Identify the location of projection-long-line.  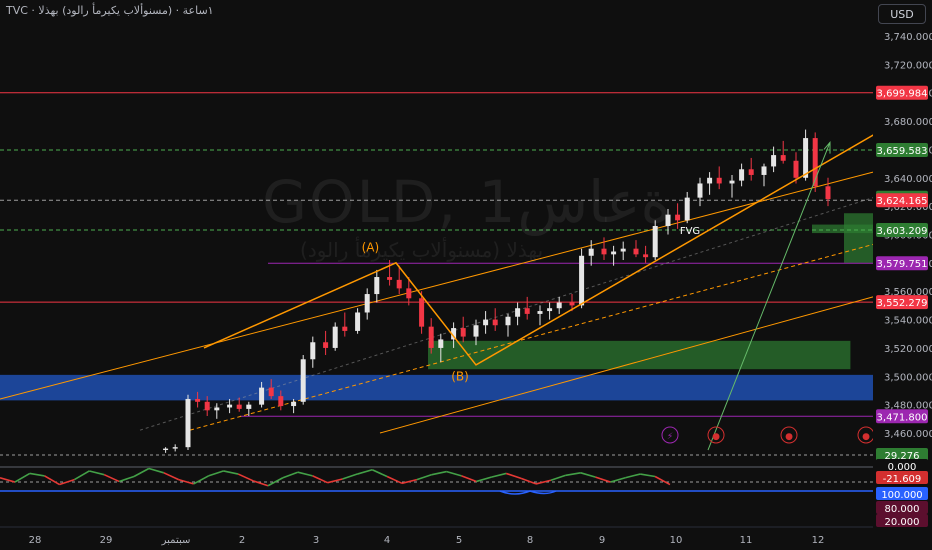
(769, 296).